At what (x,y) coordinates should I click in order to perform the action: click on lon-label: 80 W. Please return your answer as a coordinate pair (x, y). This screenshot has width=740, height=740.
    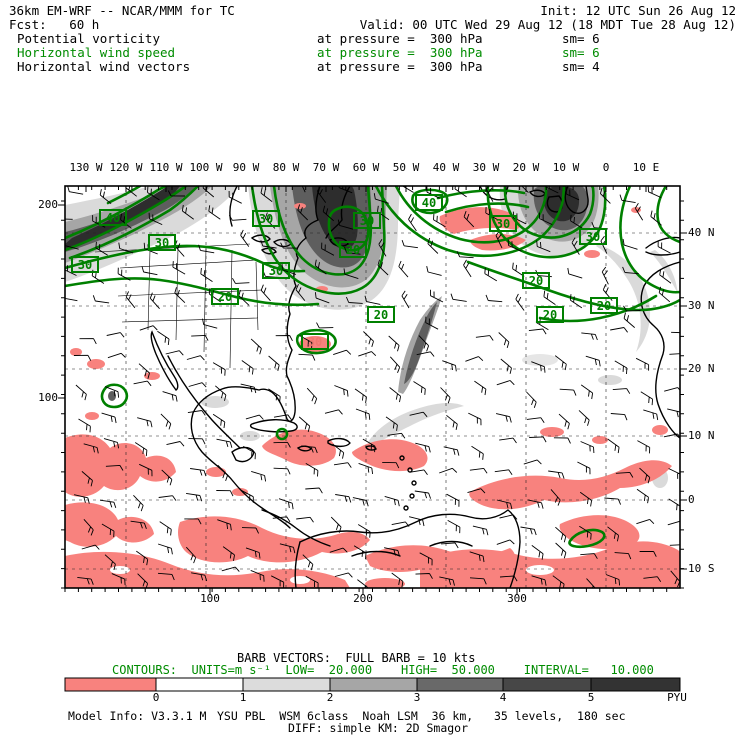
    Looking at the image, I should click on (286, 167).